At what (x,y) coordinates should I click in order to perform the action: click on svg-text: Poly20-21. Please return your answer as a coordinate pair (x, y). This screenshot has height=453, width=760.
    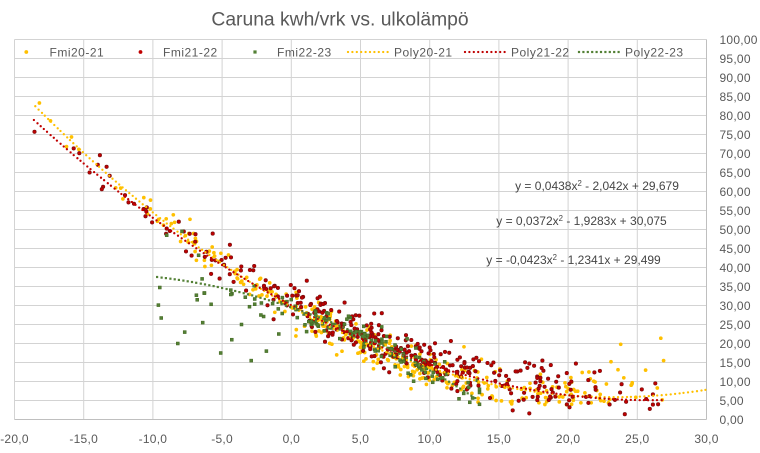
    Looking at the image, I should click on (423, 53).